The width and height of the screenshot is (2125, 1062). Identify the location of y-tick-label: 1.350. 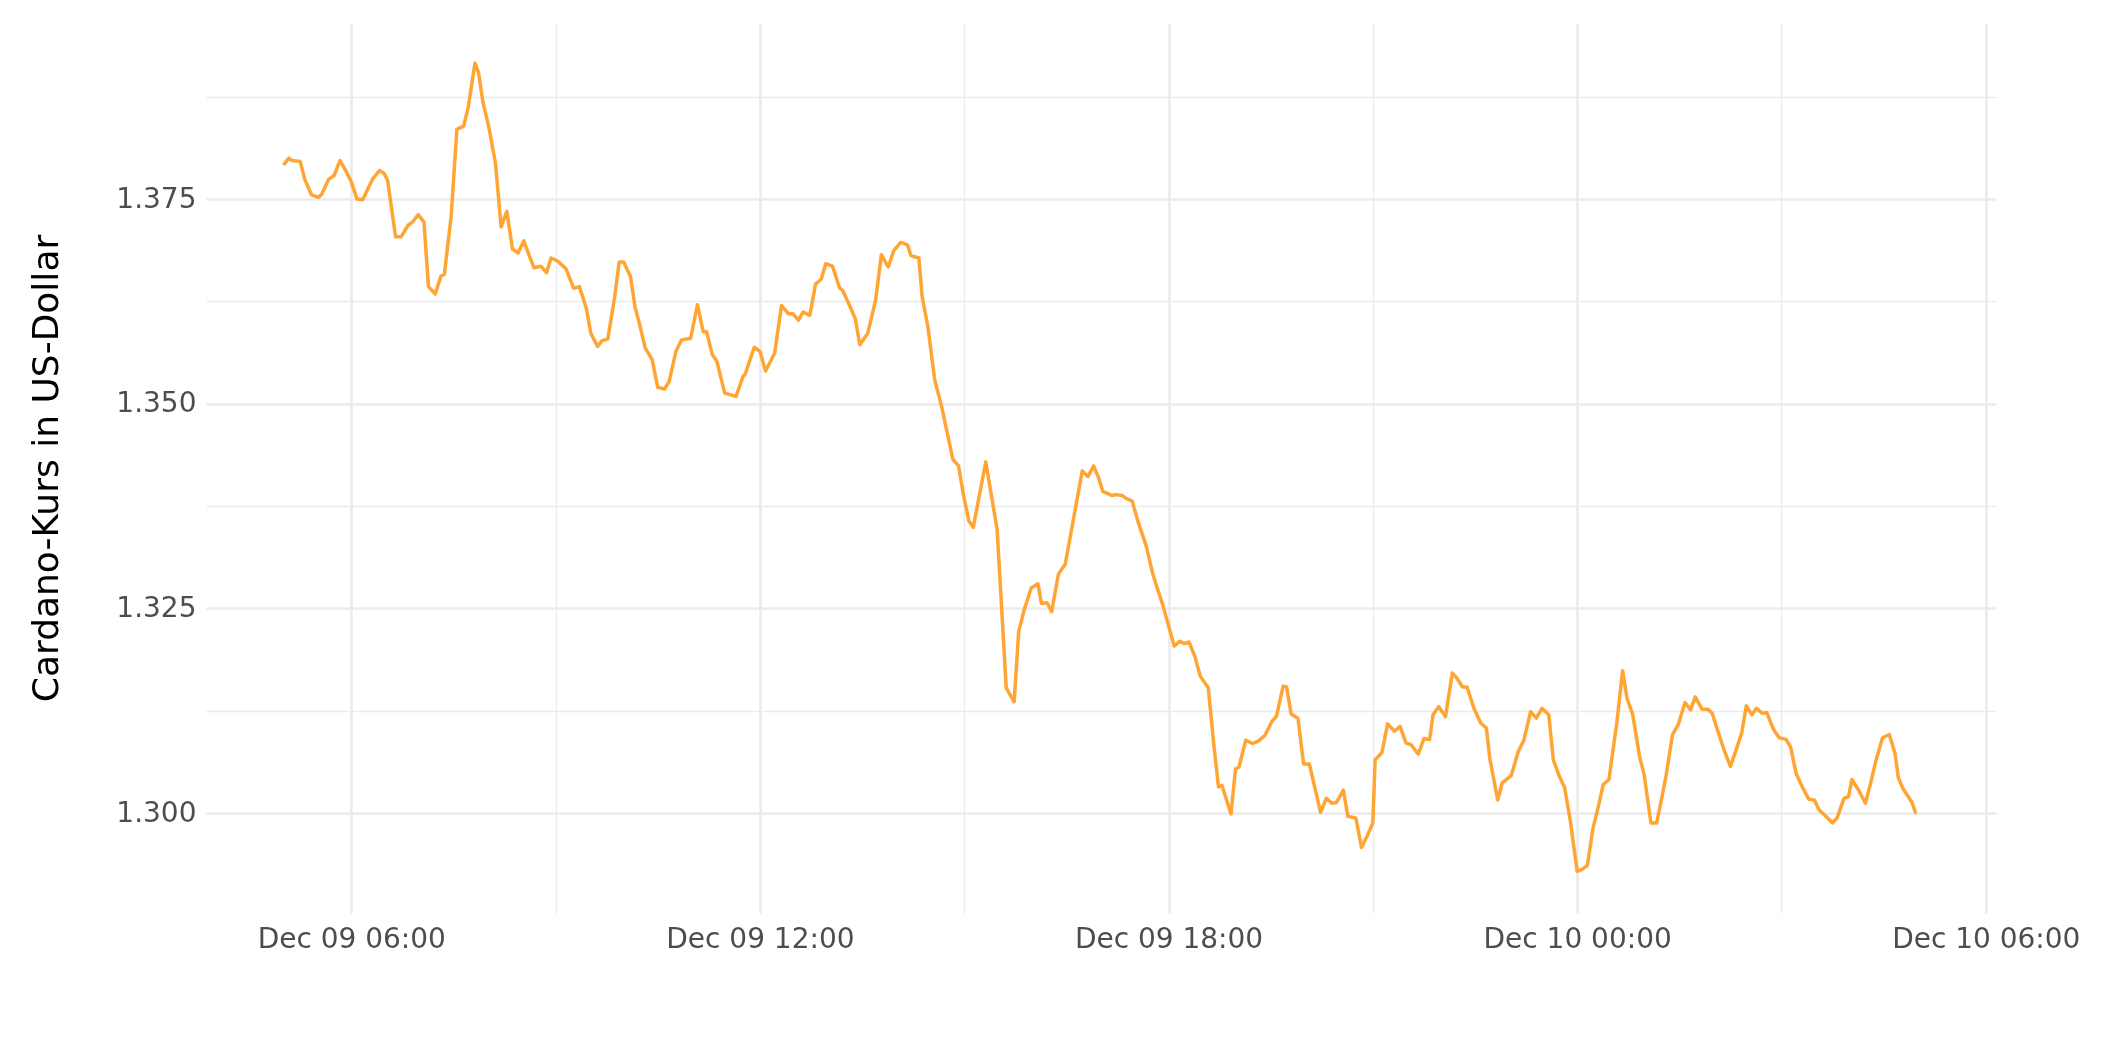
(156, 403).